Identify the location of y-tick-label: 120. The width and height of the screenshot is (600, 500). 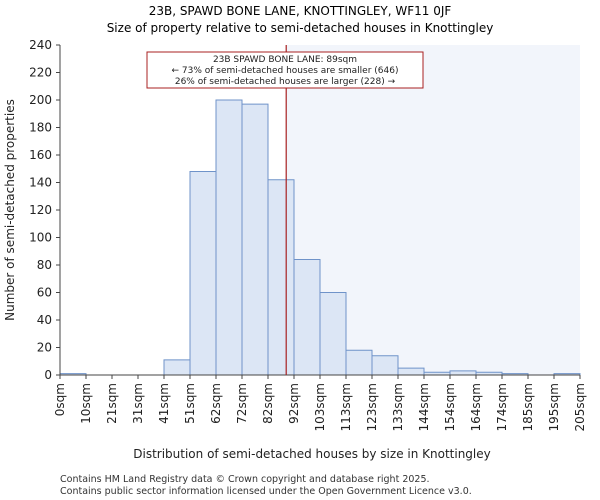
(40, 210).